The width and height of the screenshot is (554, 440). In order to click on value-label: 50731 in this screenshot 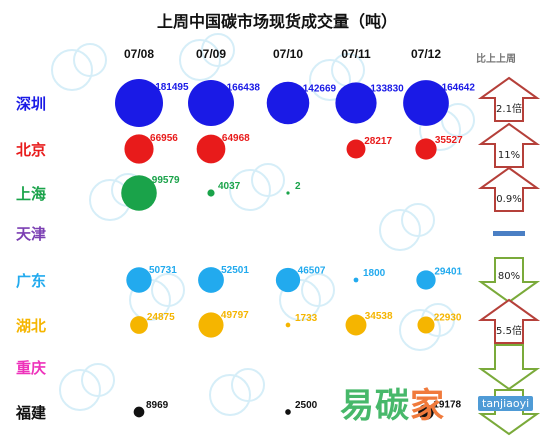, I will do `click(163, 270)`.